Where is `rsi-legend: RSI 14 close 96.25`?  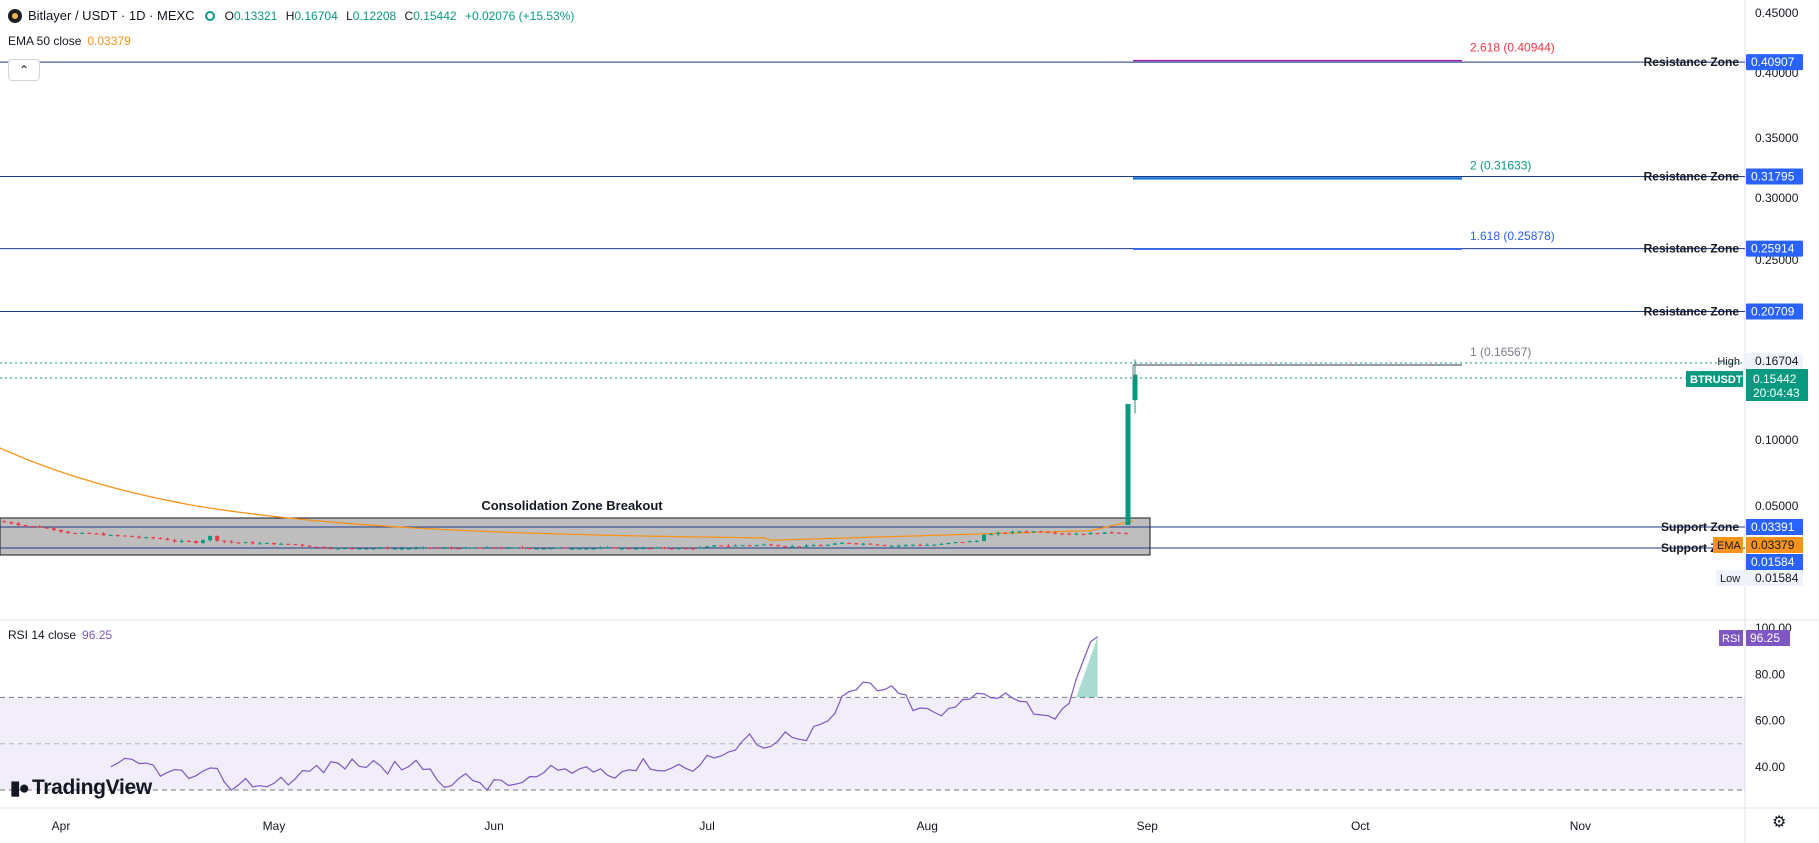 rsi-legend: RSI 14 close 96.25 is located at coordinates (60, 635).